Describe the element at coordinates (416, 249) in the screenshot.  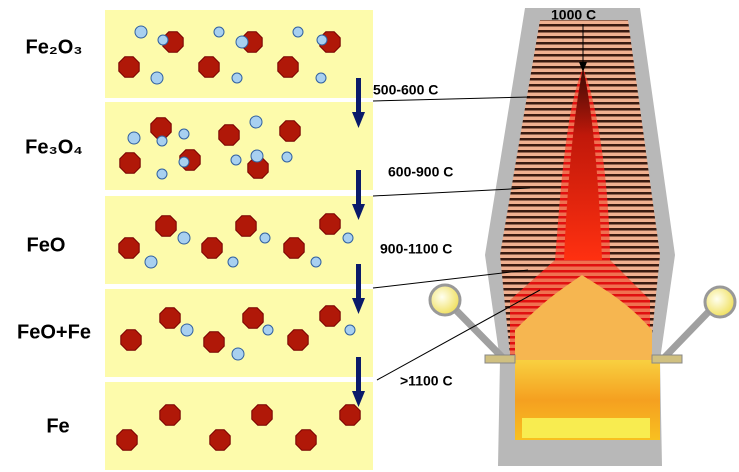
I see `temperature-label: 900-1100 C` at that location.